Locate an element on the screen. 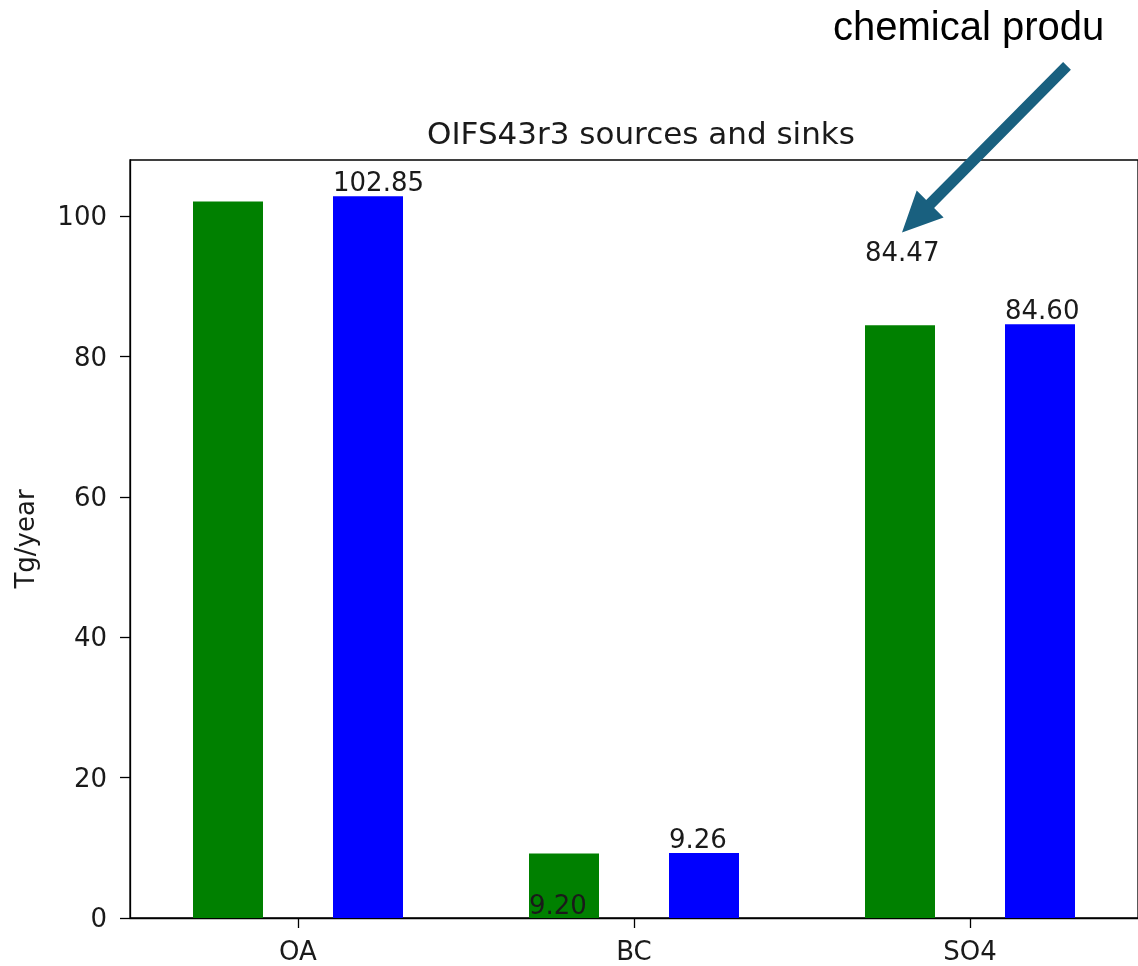 The width and height of the screenshot is (1138, 966). x-tick-label: OA is located at coordinates (298, 951).